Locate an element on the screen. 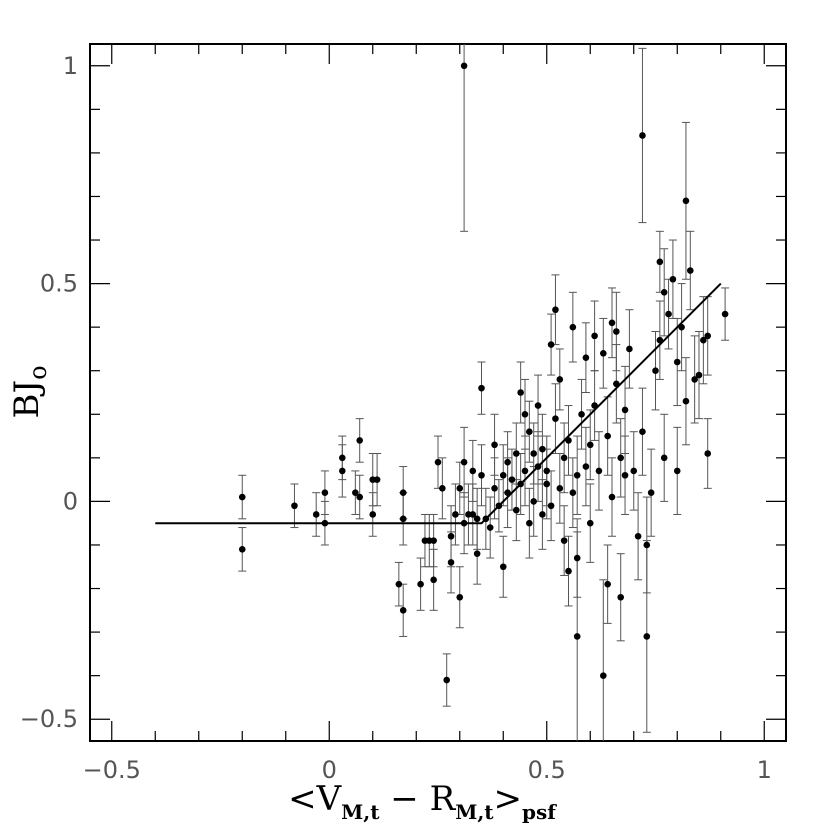  x-tick-label: 1 is located at coordinates (764, 770).